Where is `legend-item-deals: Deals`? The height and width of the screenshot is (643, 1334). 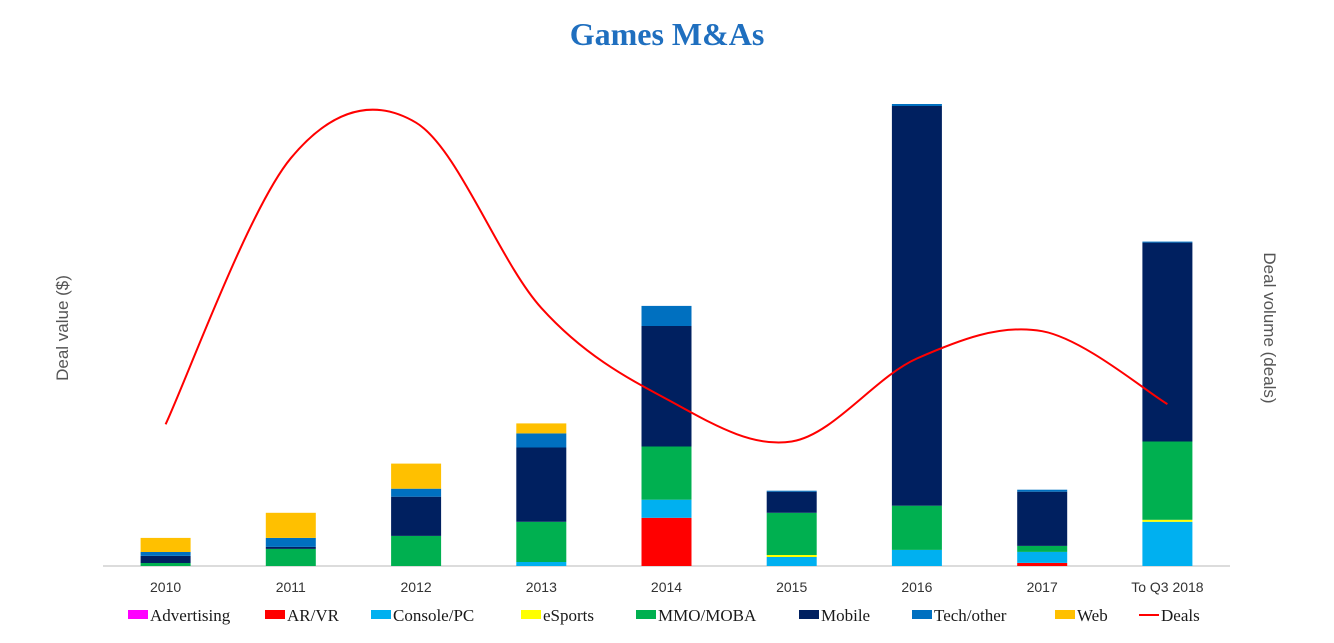 legend-item-deals: Deals is located at coordinates (1169, 615).